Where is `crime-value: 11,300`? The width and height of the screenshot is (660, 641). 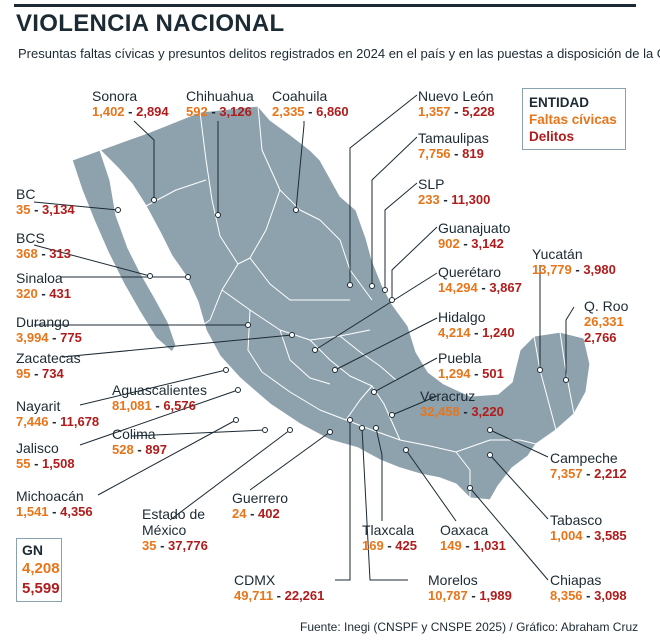 crime-value: 11,300 is located at coordinates (471, 199).